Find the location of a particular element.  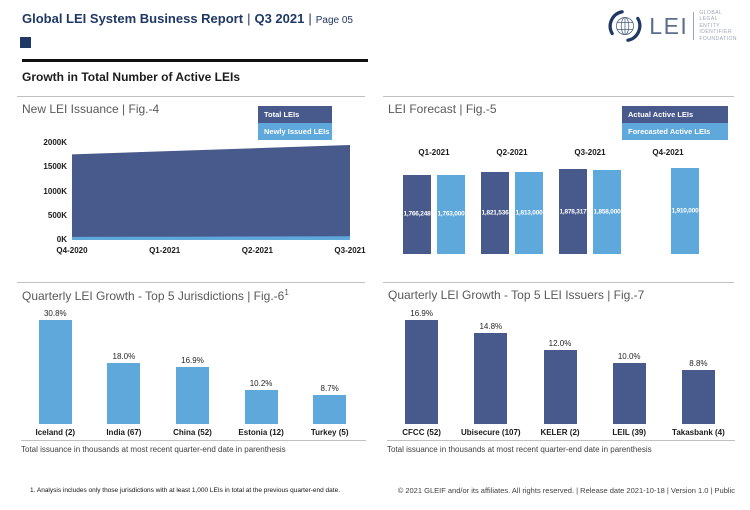

legend-item-total-leis: Total LEIs is located at coordinates (295, 114).